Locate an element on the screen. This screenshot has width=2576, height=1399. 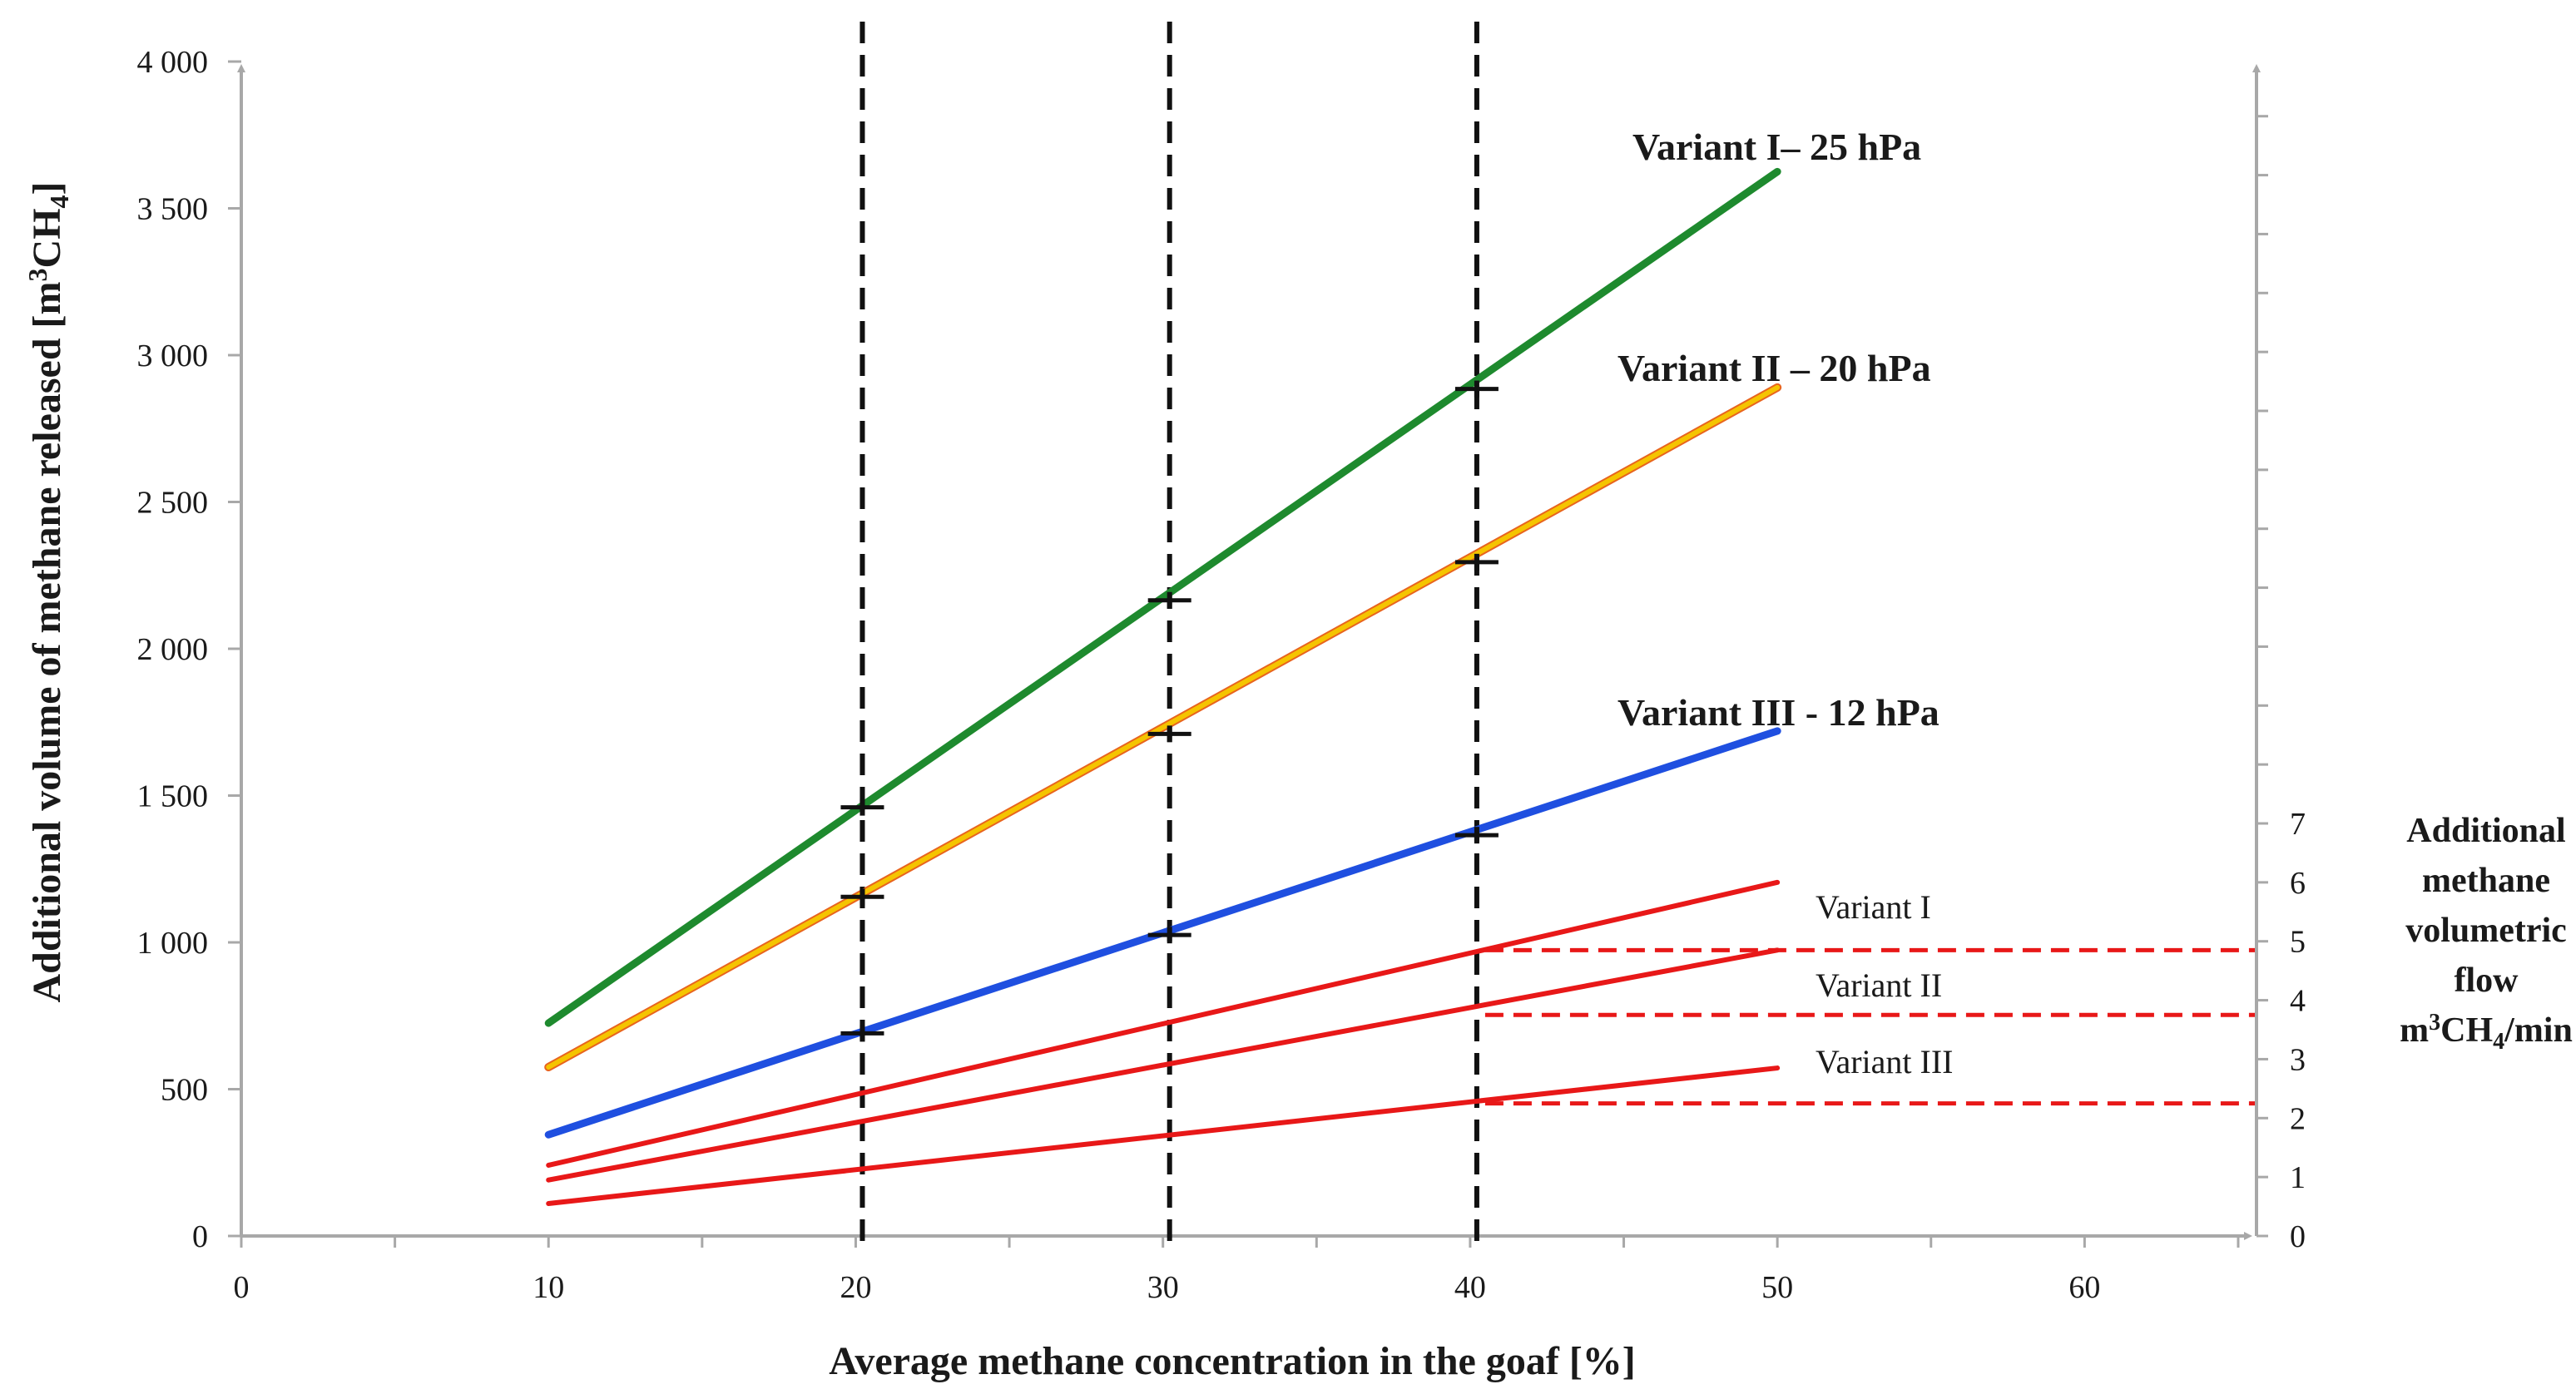
y2-tick-label: 5 is located at coordinates (2298, 942).